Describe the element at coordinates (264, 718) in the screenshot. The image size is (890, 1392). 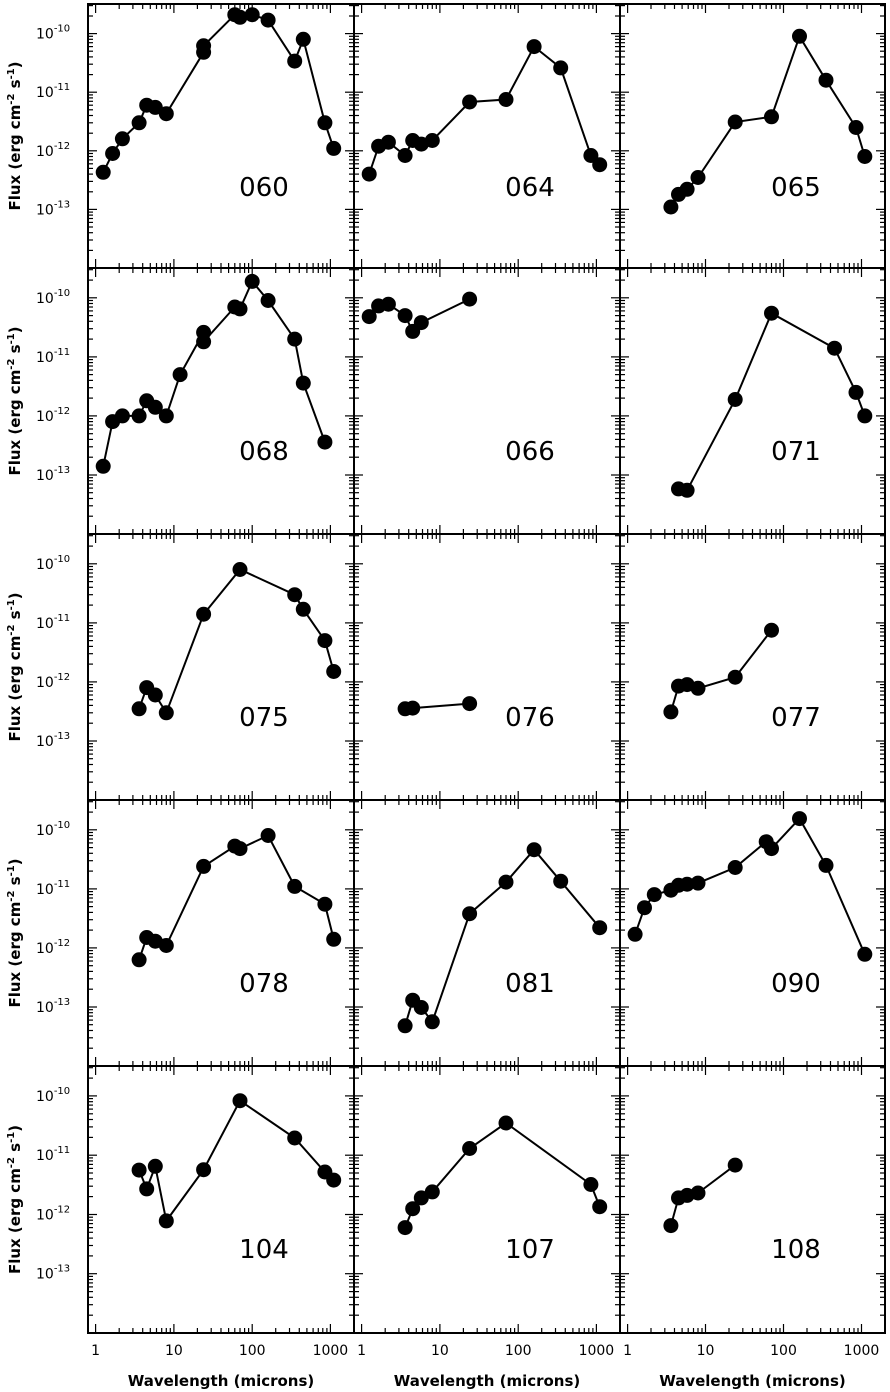
I see `panel-label: 075` at that location.